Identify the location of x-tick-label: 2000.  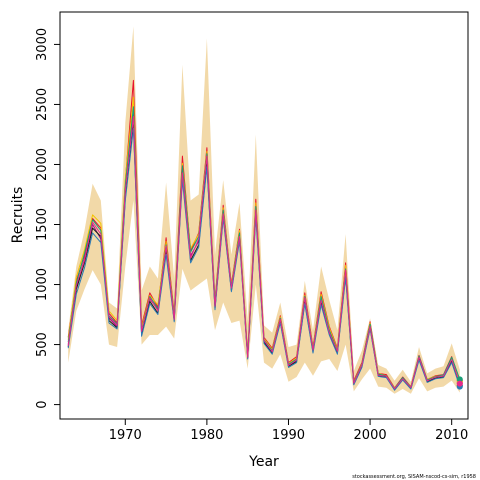
(370, 435).